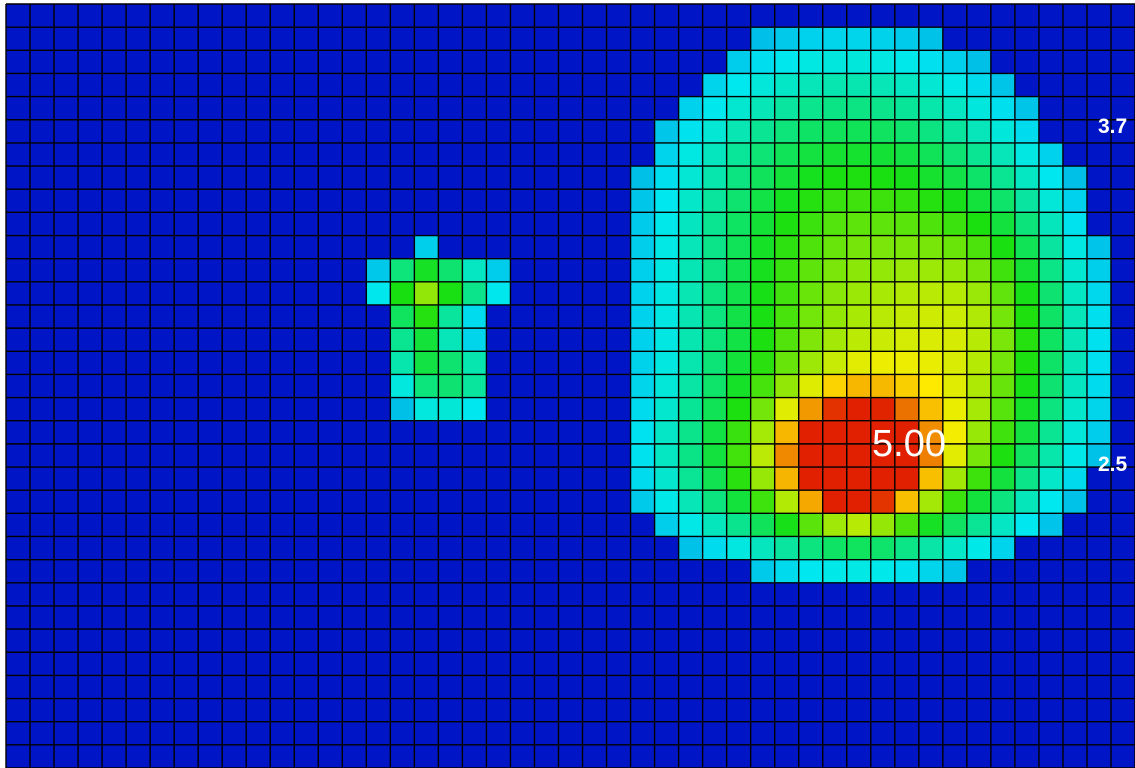  I want to click on scale-label-top: 3.7, so click(1113, 126).